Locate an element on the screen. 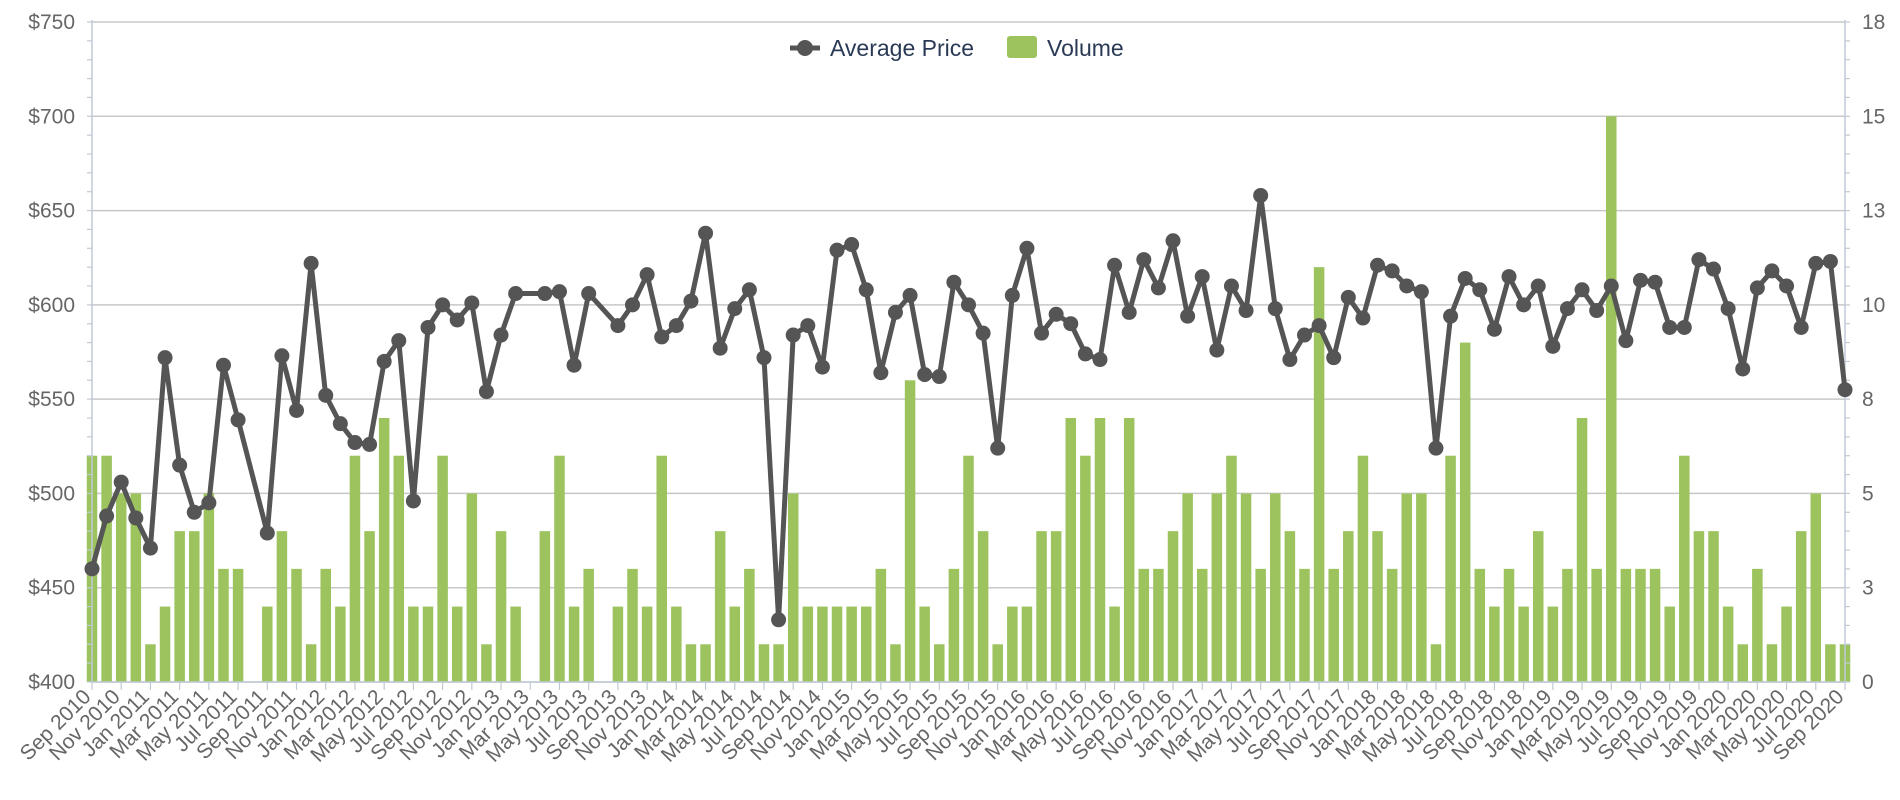  legend-item-volume: Volume is located at coordinates (1065, 48).